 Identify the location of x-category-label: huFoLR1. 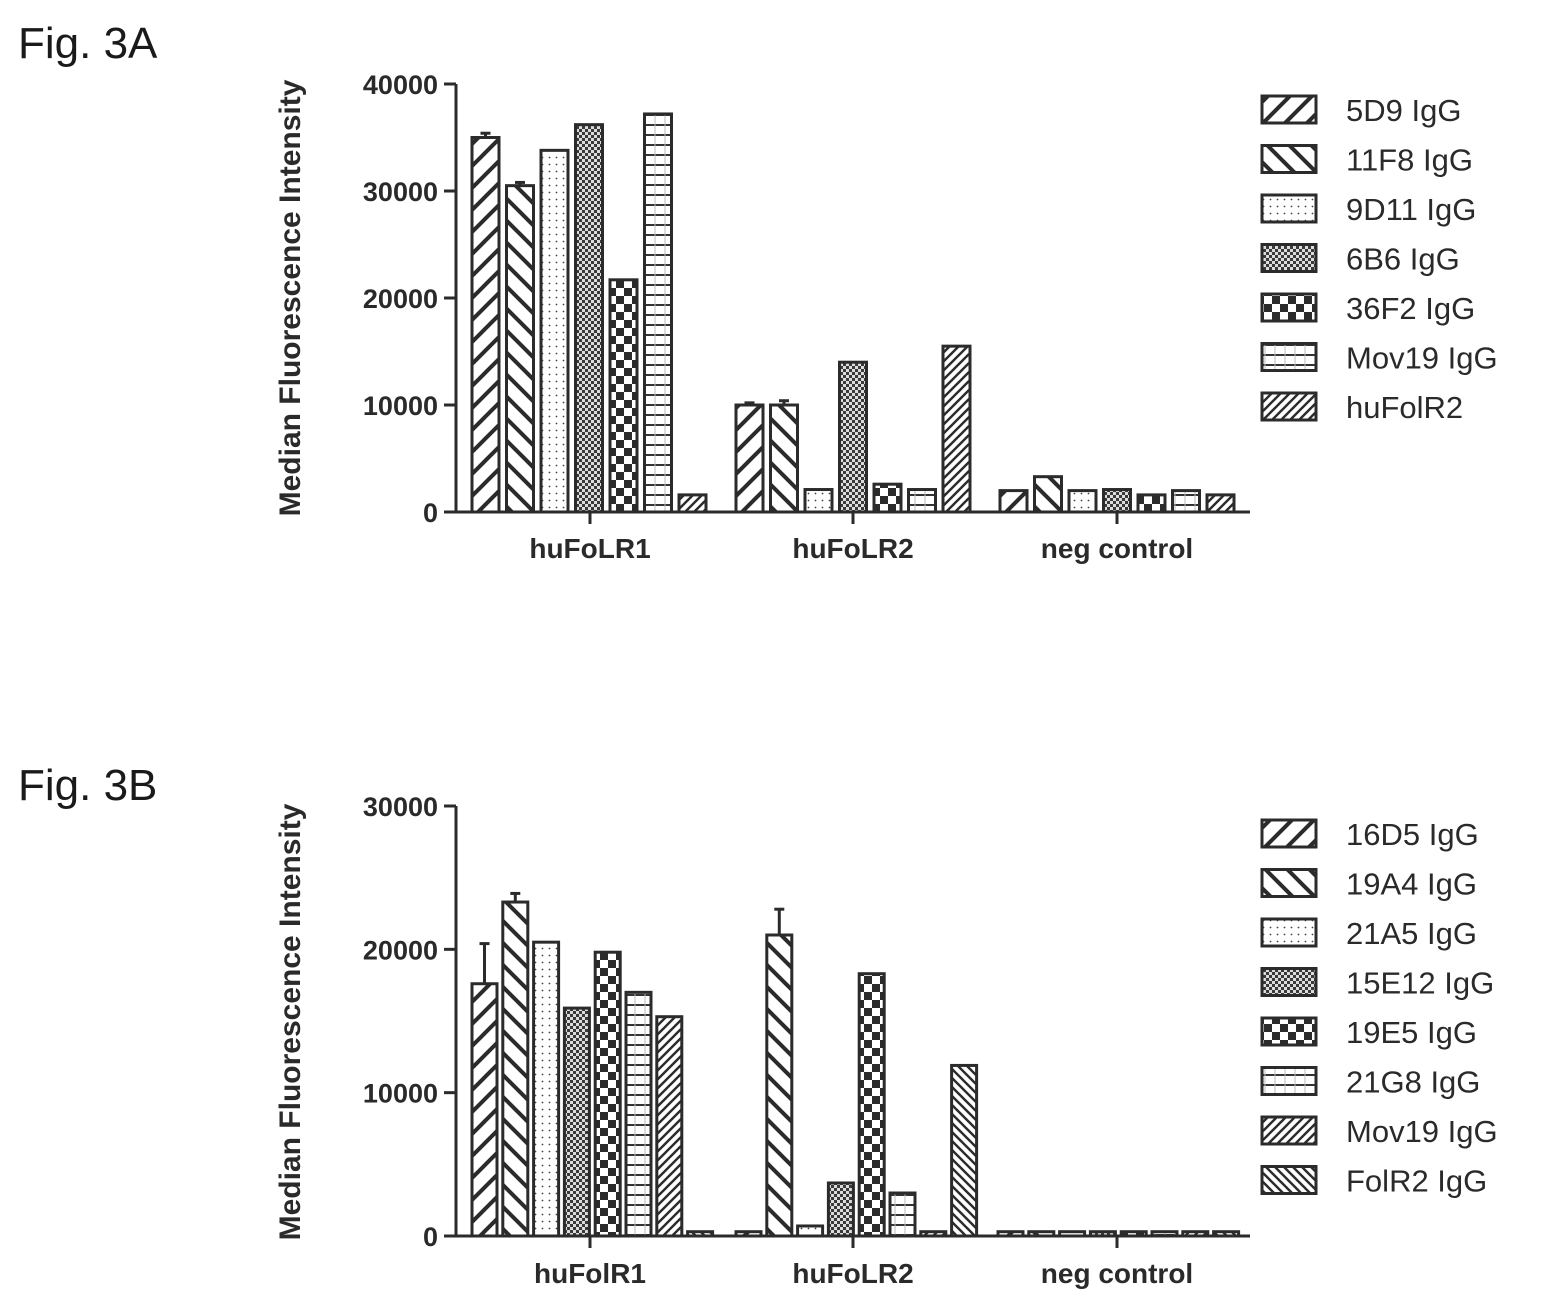
(589, 548).